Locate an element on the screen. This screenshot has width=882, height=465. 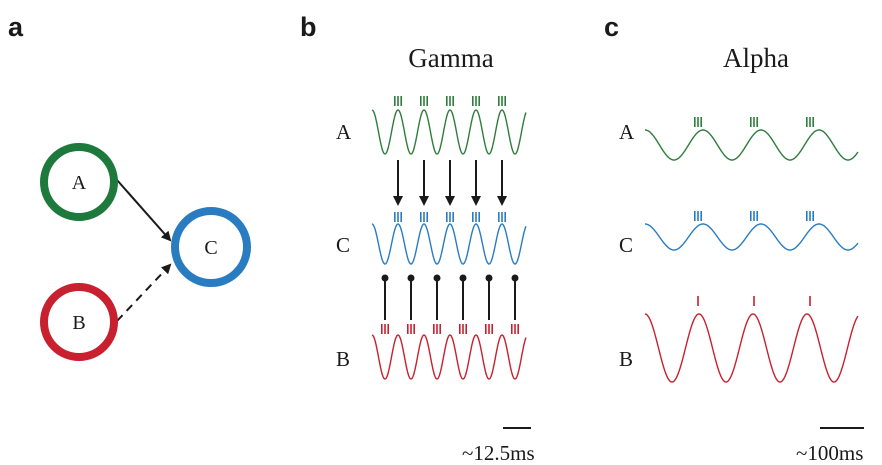
node-b-label: B is located at coordinates (78, 323).